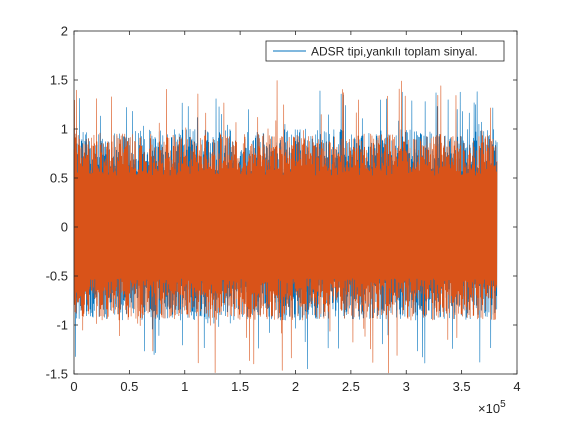  Describe the element at coordinates (295, 386) in the screenshot. I see `x-tick-label: 2` at that location.